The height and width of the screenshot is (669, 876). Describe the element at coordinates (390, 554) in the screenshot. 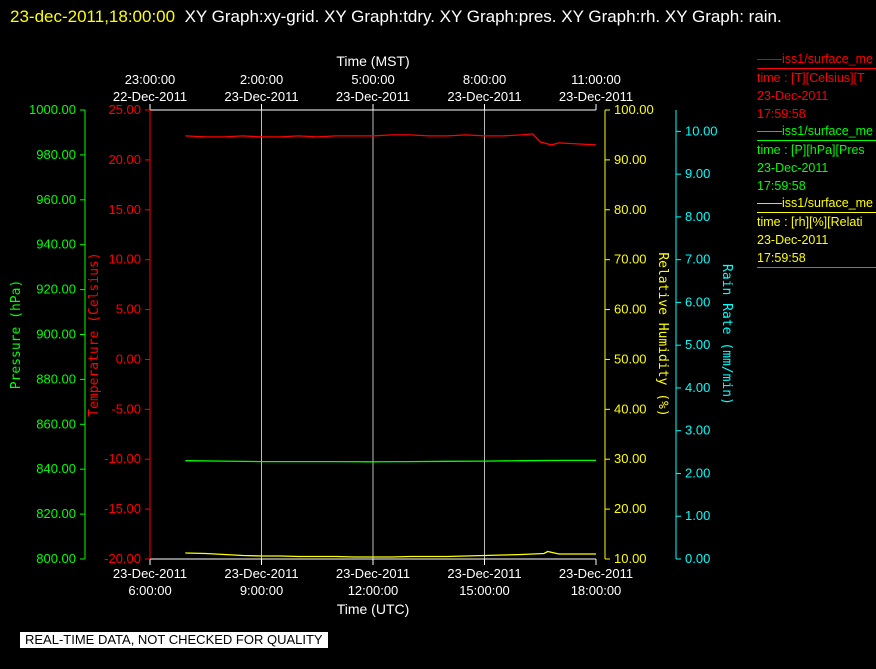

I see `series-line-rh` at that location.